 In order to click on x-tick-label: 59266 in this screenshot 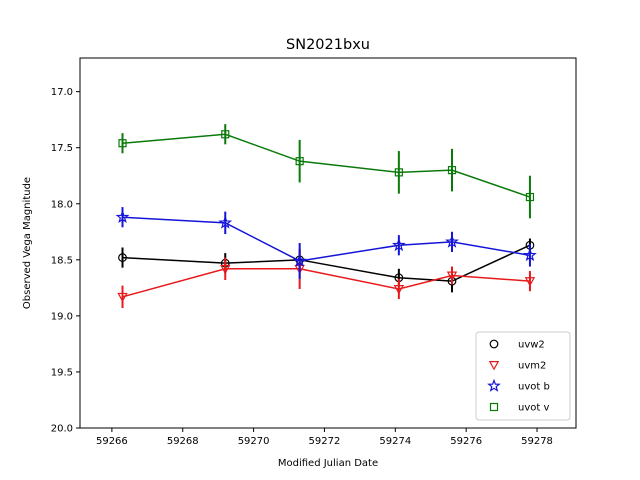, I will do `click(112, 441)`.